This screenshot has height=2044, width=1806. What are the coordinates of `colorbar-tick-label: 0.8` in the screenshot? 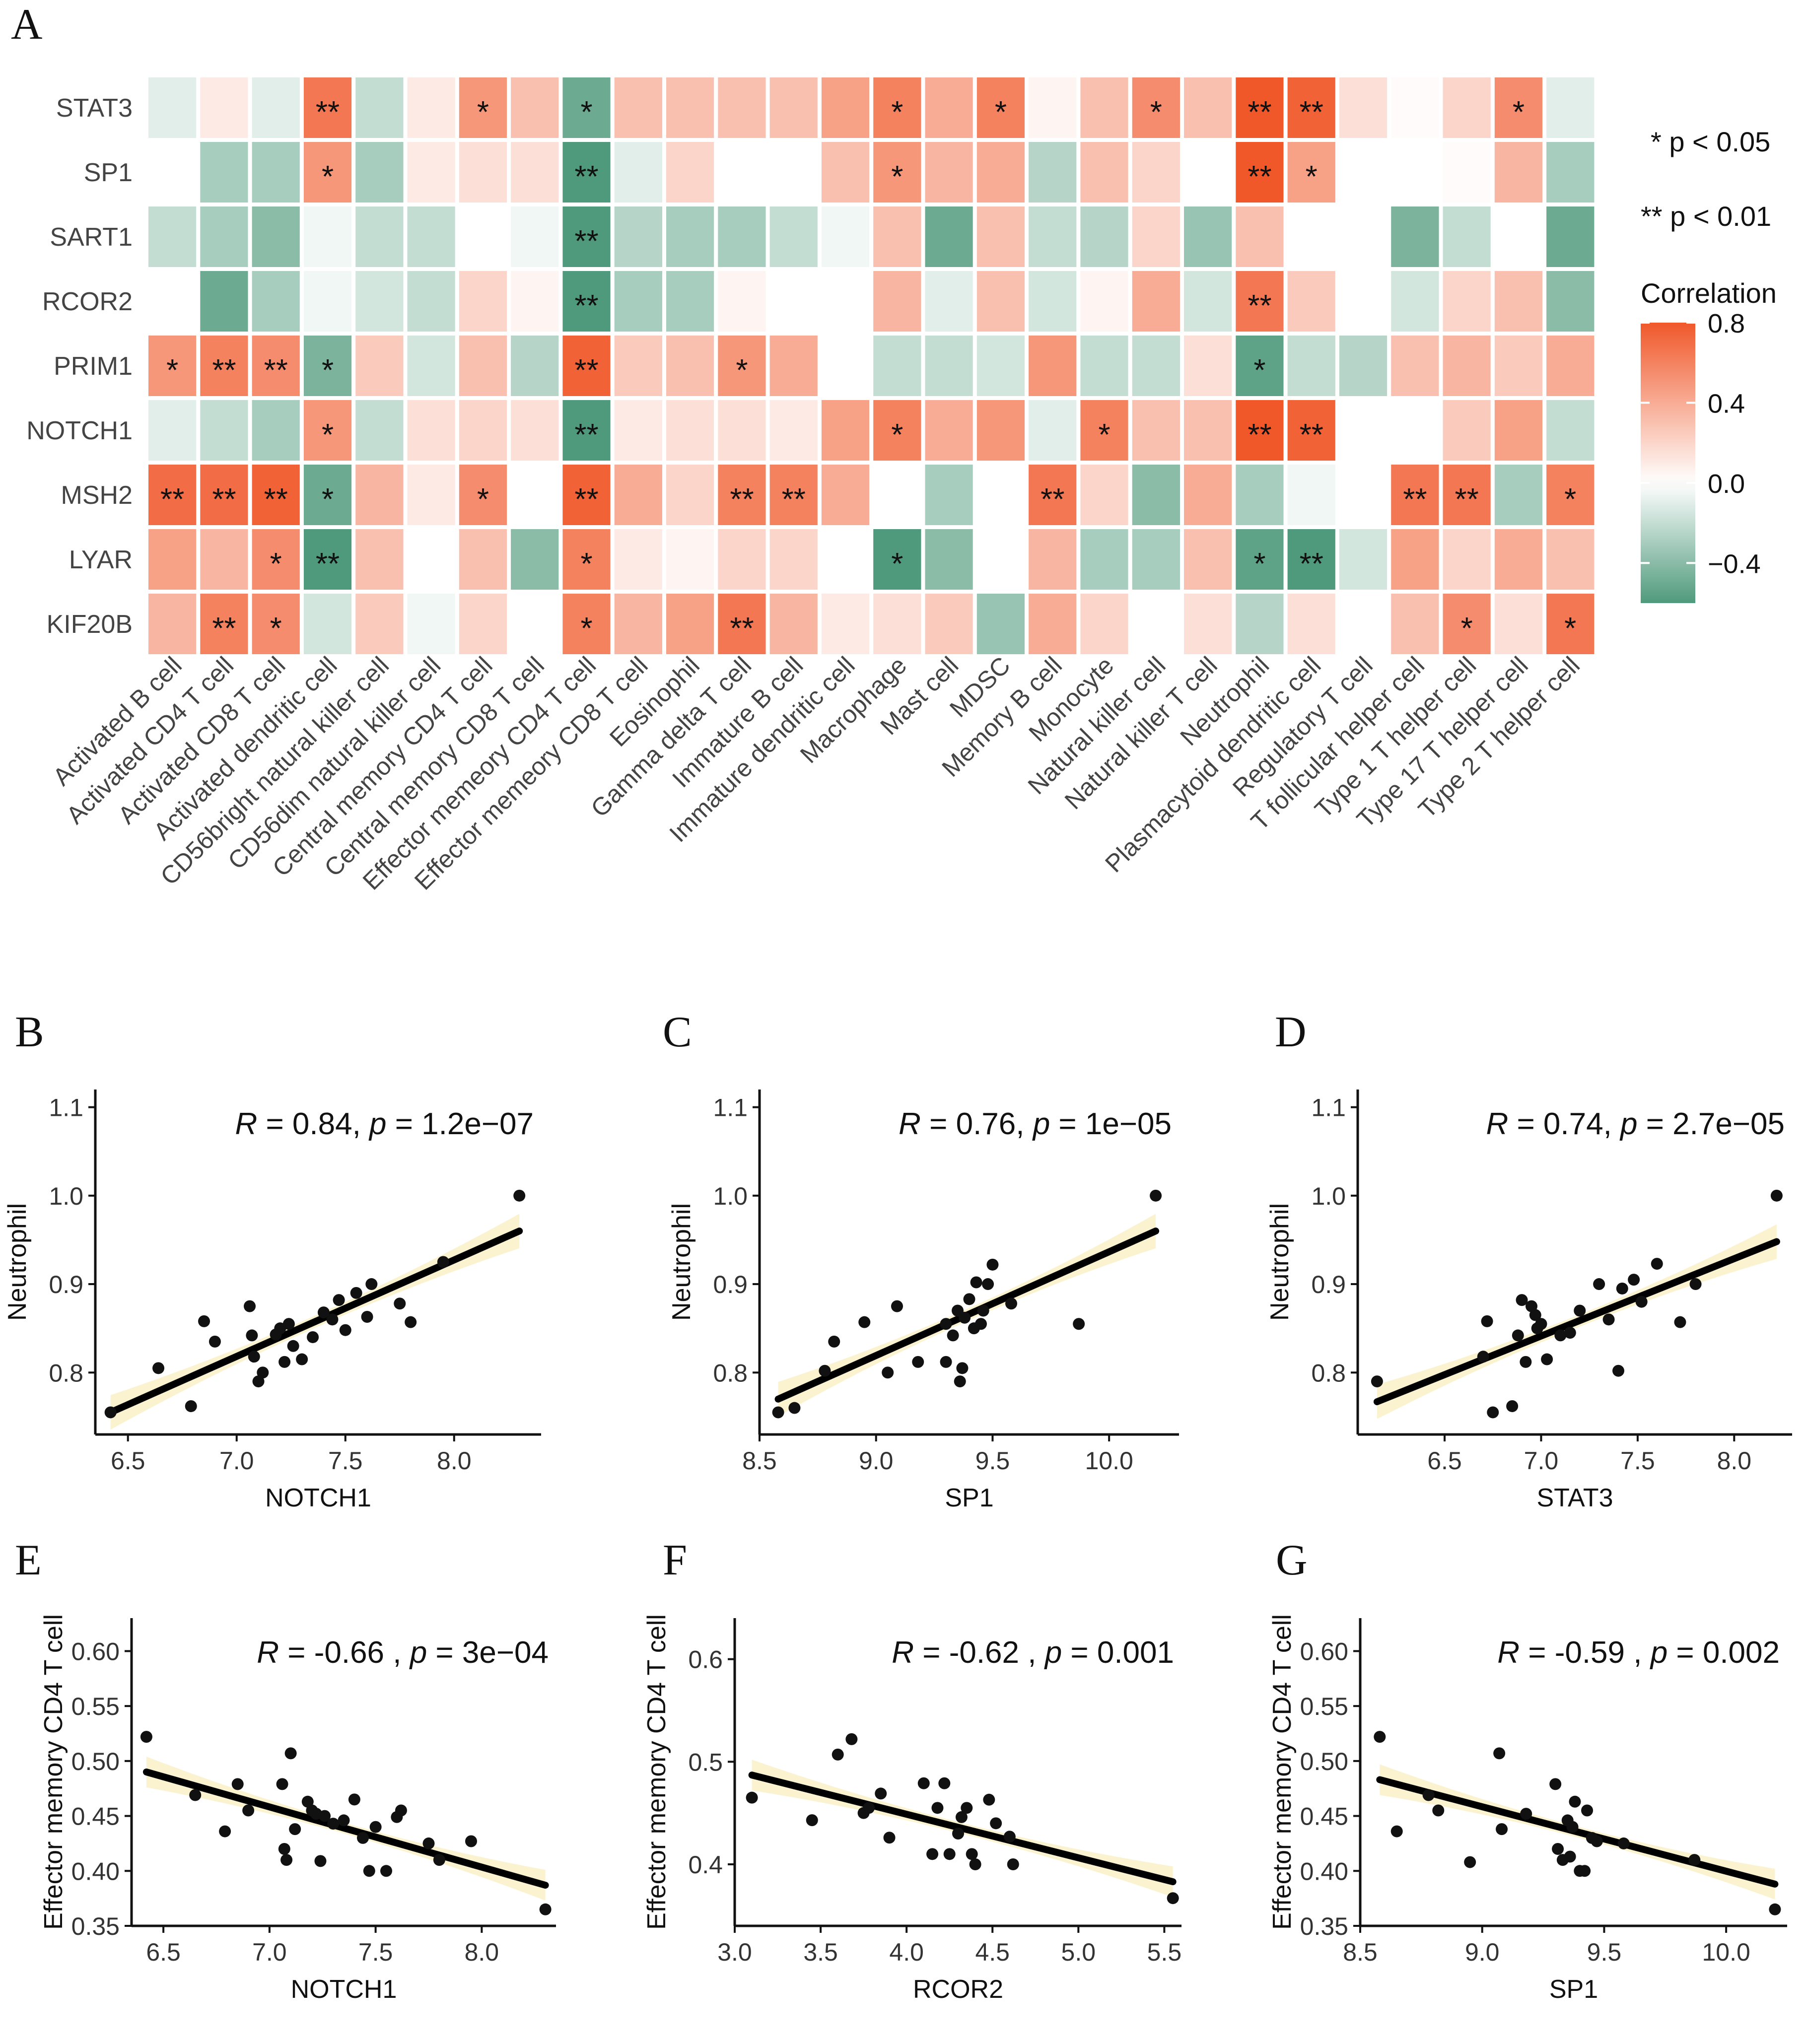 It's located at (1726, 324).